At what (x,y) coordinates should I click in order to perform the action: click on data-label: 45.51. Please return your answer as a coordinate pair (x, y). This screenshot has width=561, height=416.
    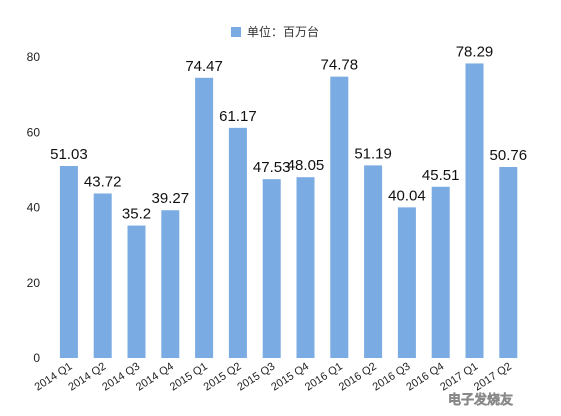
    Looking at the image, I should click on (441, 175).